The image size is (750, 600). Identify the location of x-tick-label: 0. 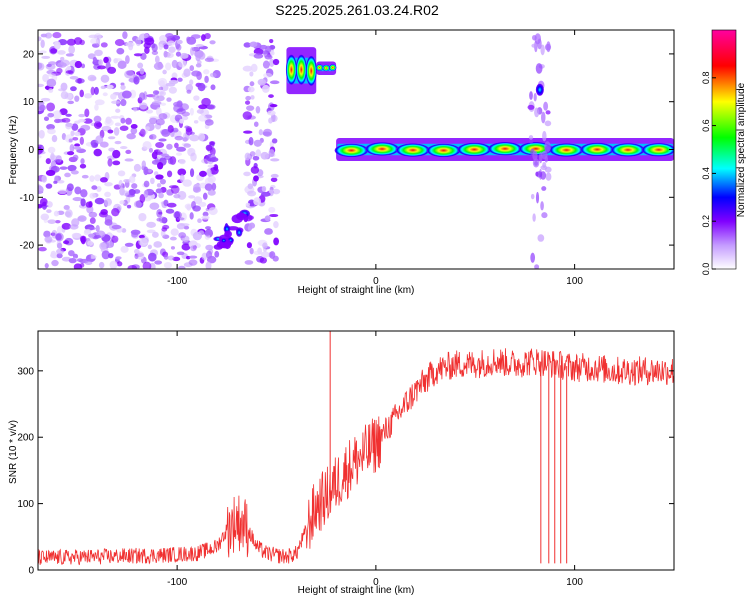
(376, 582).